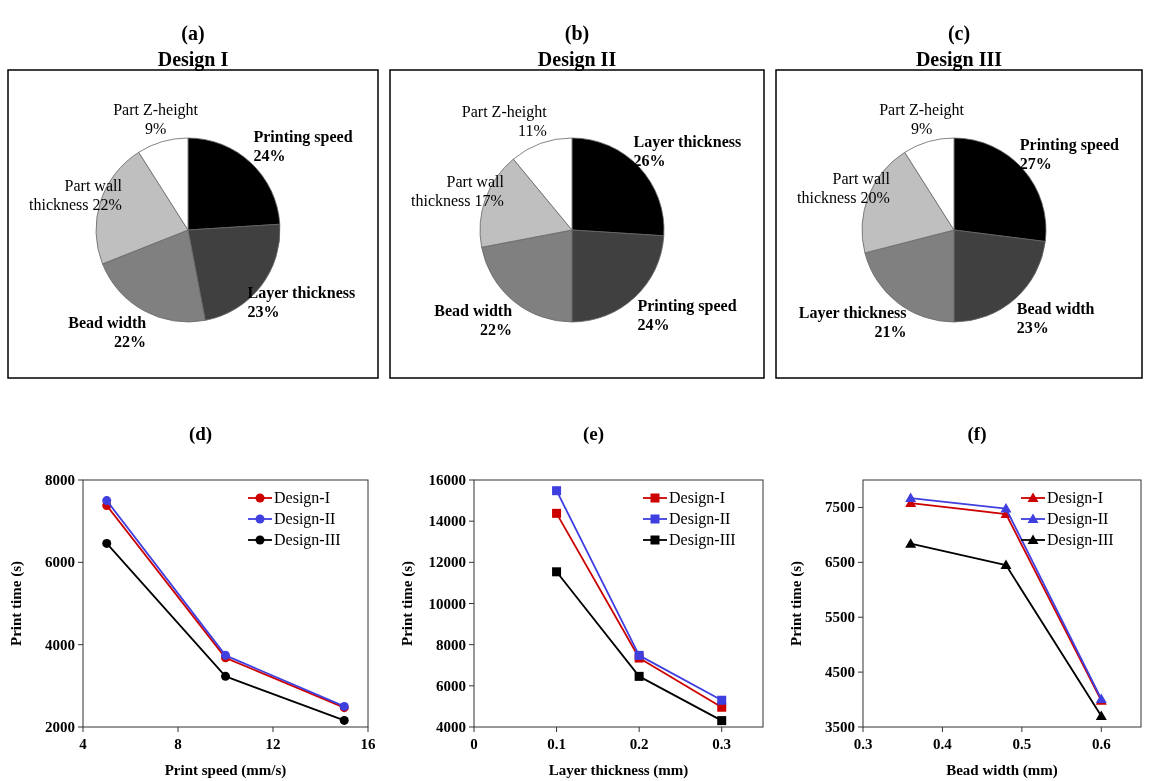 The height and width of the screenshot is (781, 1149). I want to click on slice-label: Part wall thickness 20%, so click(844, 187).